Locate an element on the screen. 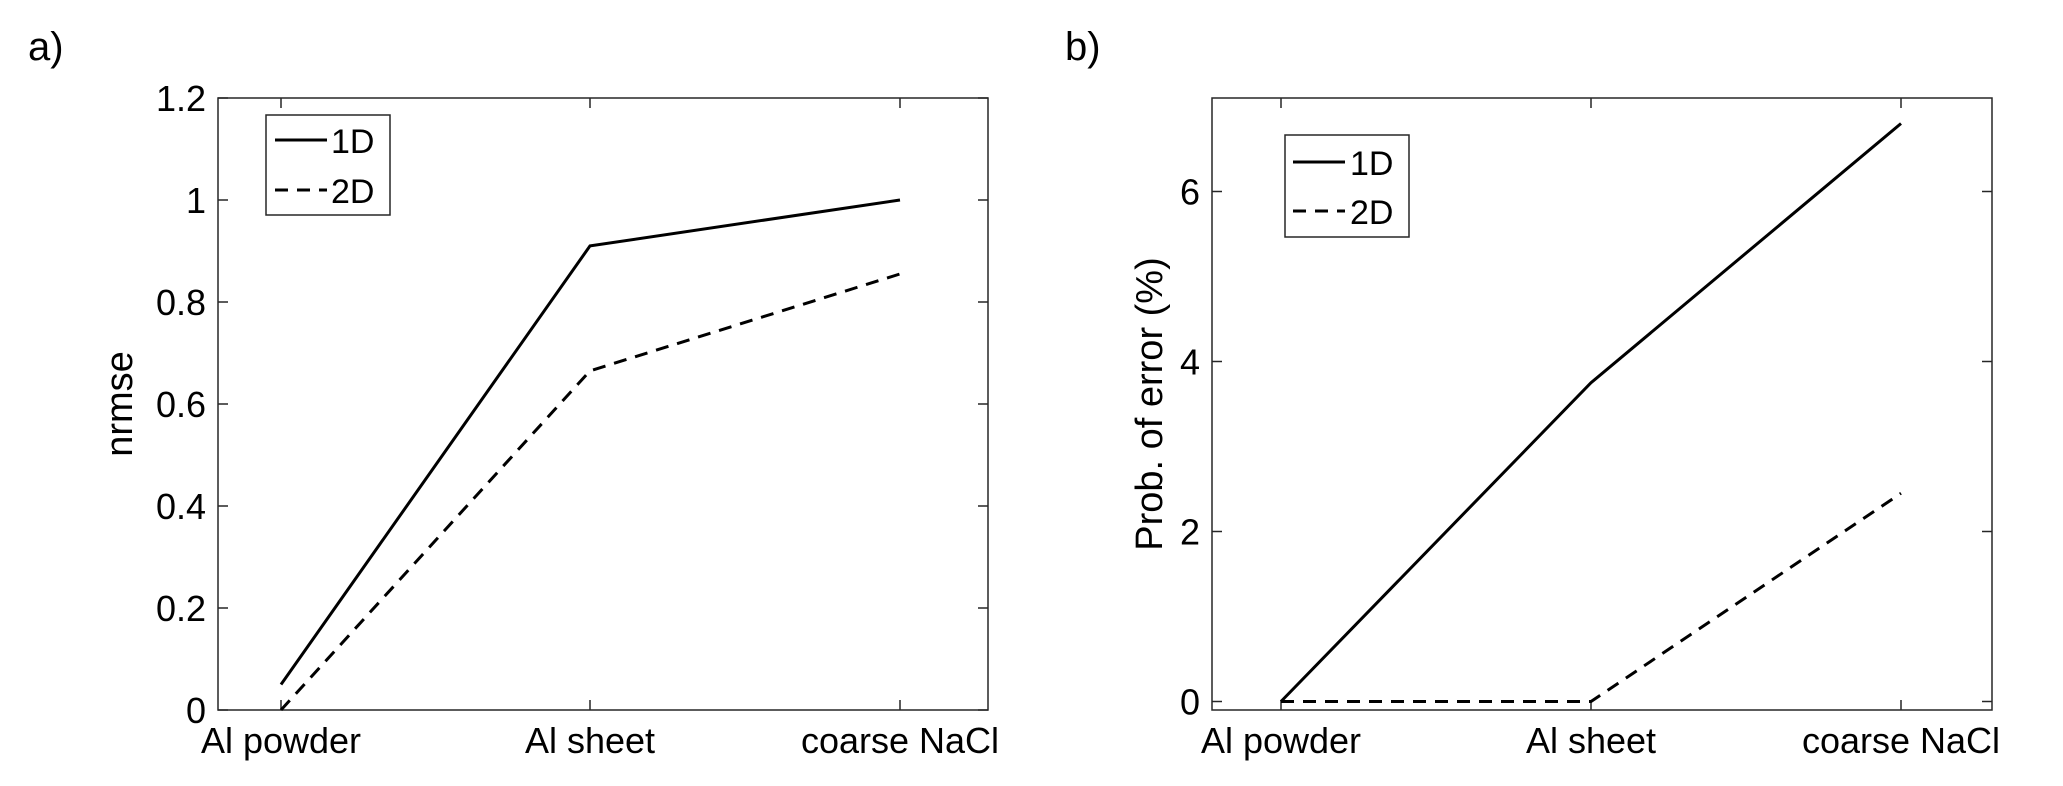 This screenshot has width=2063, height=786. panel-b-ytick-label: 0 is located at coordinates (1190, 702).